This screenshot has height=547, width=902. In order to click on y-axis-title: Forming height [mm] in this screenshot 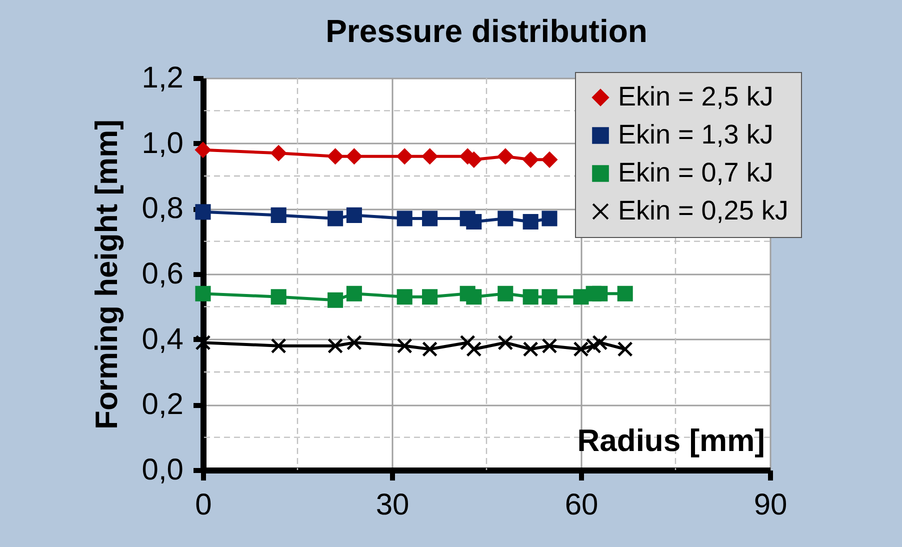, I will do `click(106, 275)`.